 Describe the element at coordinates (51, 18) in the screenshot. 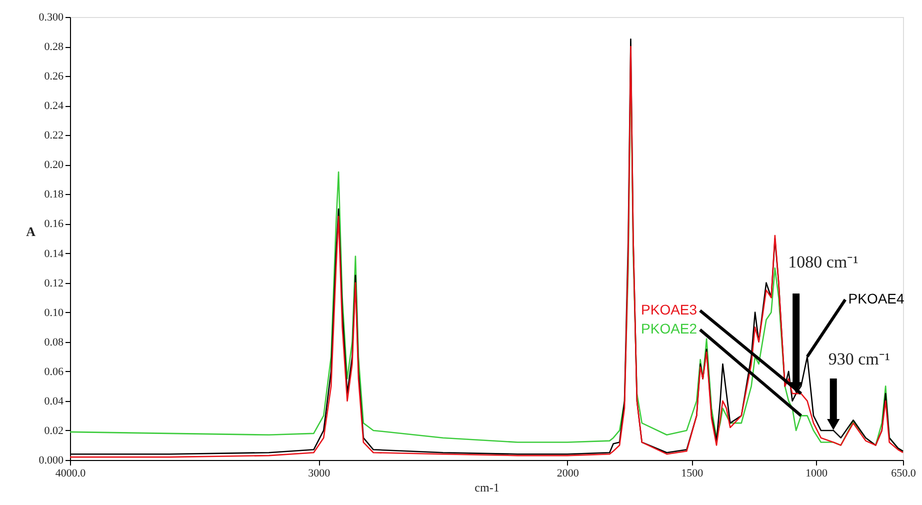

I see `y-tick-label: 0.300` at that location.